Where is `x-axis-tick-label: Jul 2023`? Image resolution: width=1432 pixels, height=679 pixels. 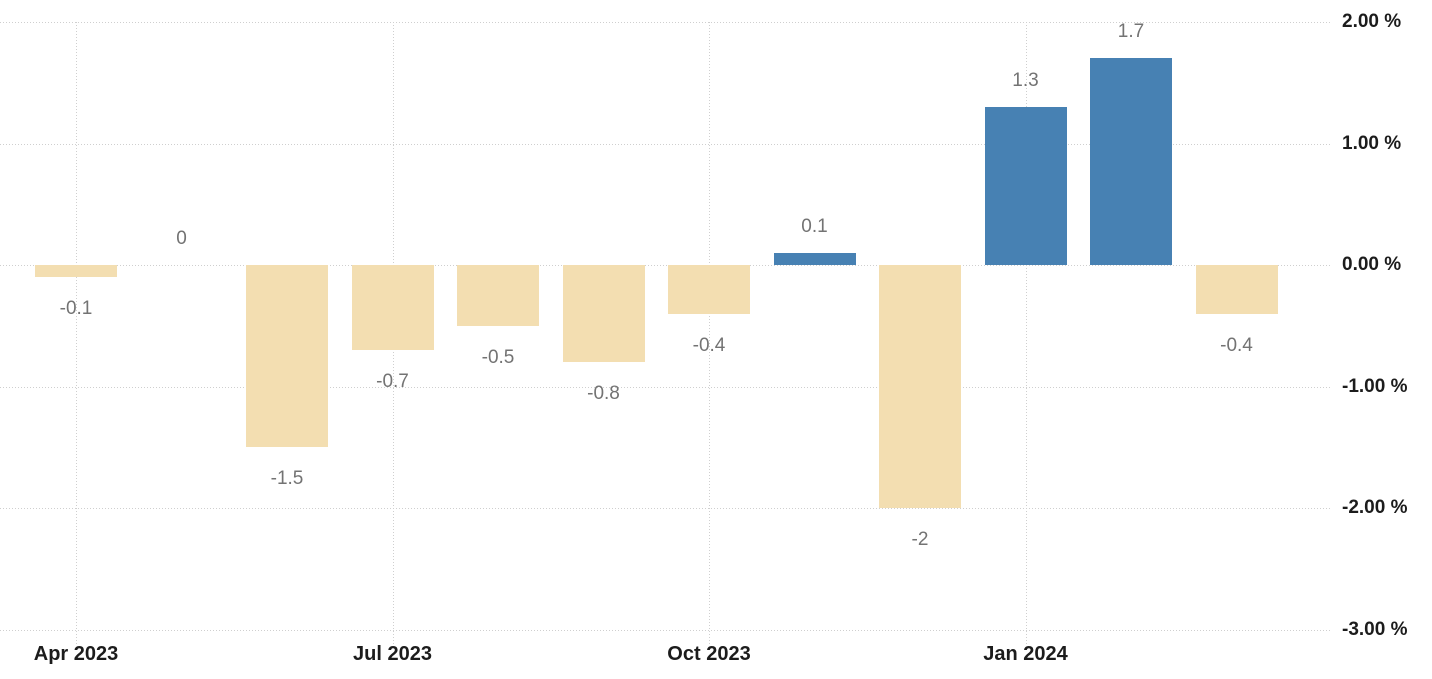 x-axis-tick-label: Jul 2023 is located at coordinates (392, 654).